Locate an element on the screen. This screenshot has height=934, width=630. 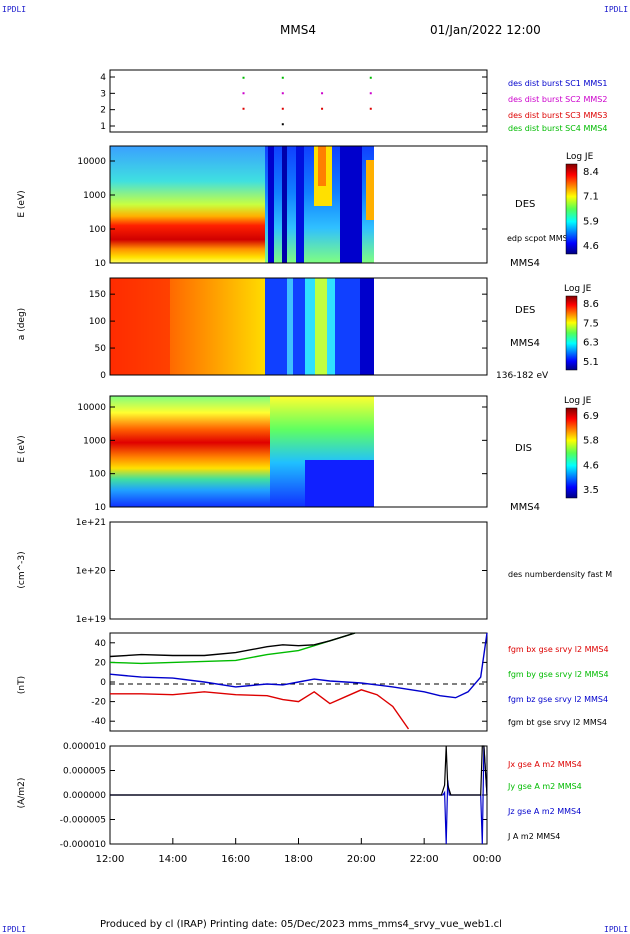
panel3-footlabel: 136-182 eV is located at coordinates (522, 376).